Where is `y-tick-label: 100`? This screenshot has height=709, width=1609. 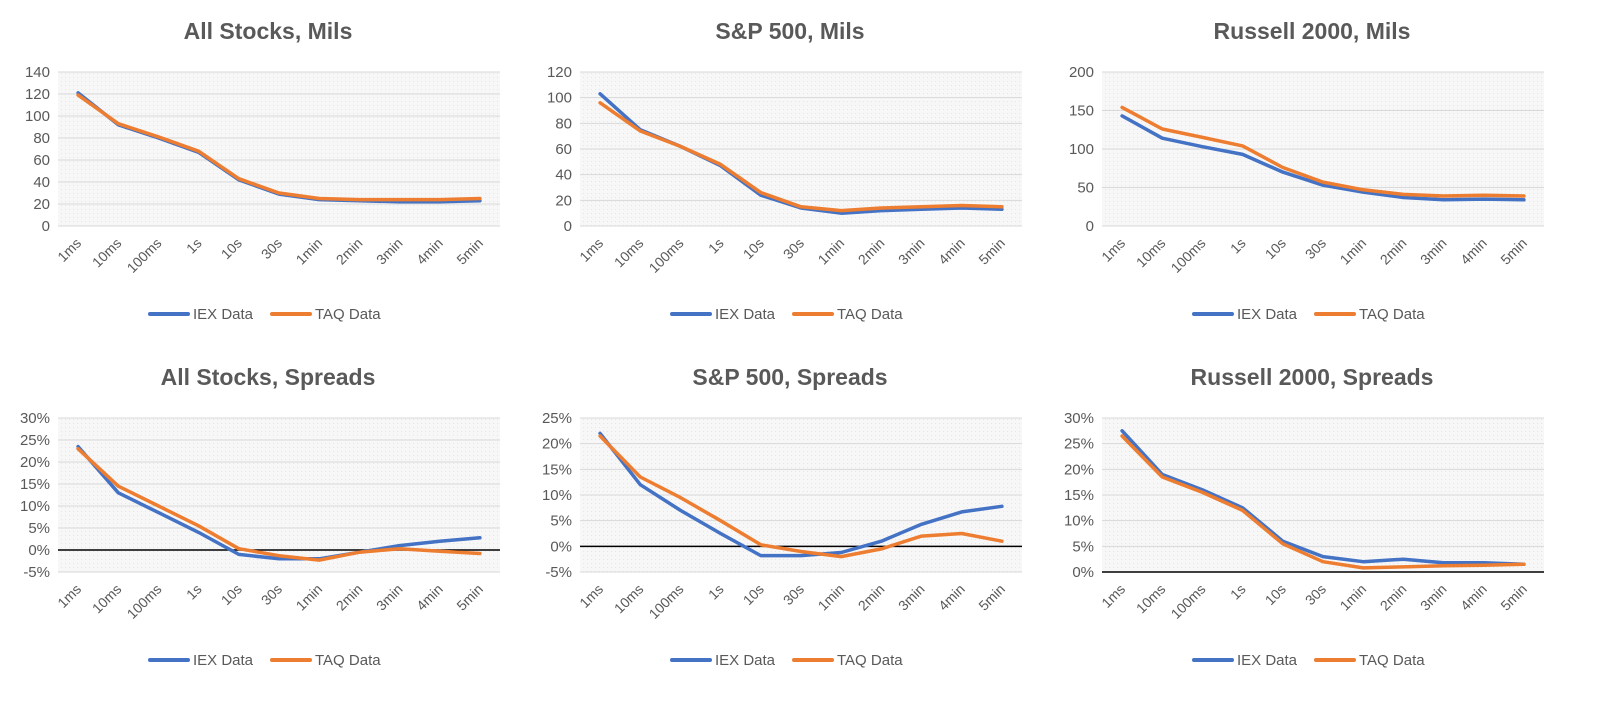
y-tick-label: 100 is located at coordinates (1081, 149).